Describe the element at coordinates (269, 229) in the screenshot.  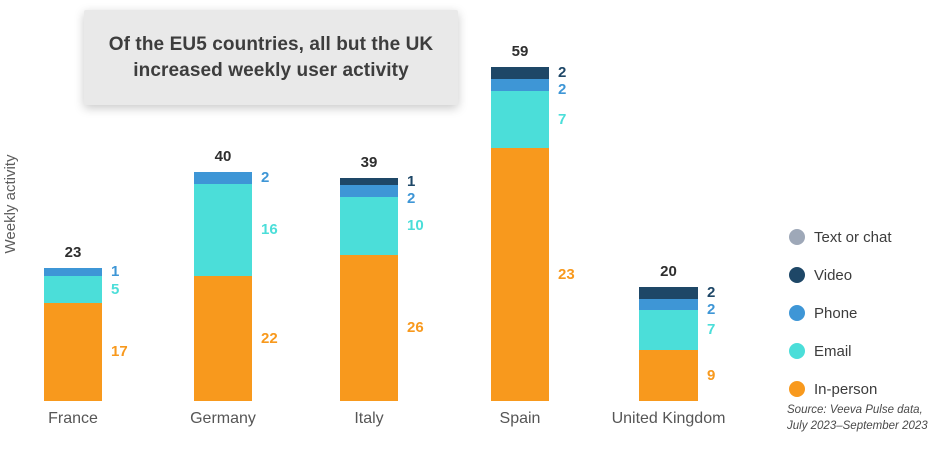
I see `segment-value-label-email: 16` at that location.